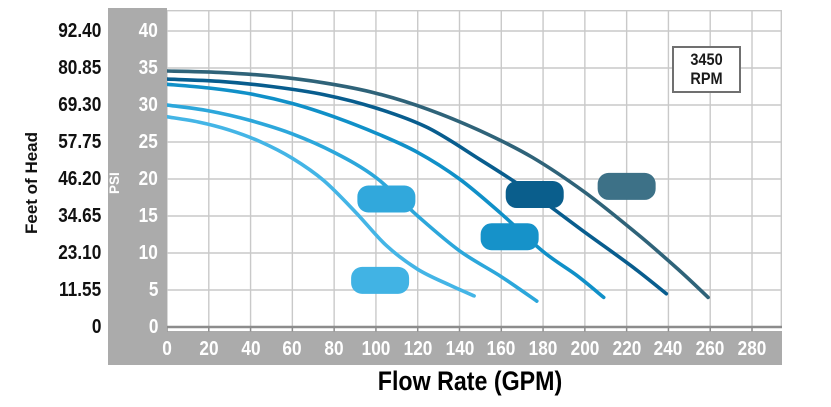 The image size is (831, 407). I want to click on gpm-tick-label: 140, so click(459, 348).